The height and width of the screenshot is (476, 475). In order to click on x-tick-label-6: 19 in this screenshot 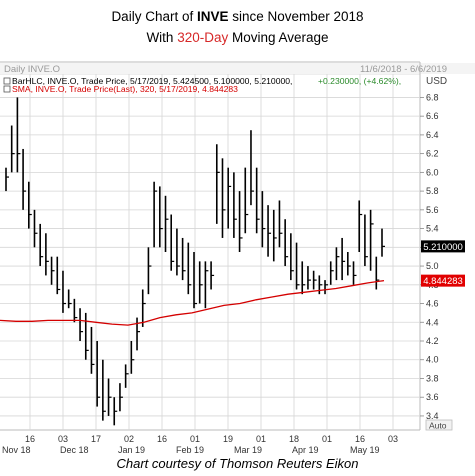, I will do `click(228, 439)`.